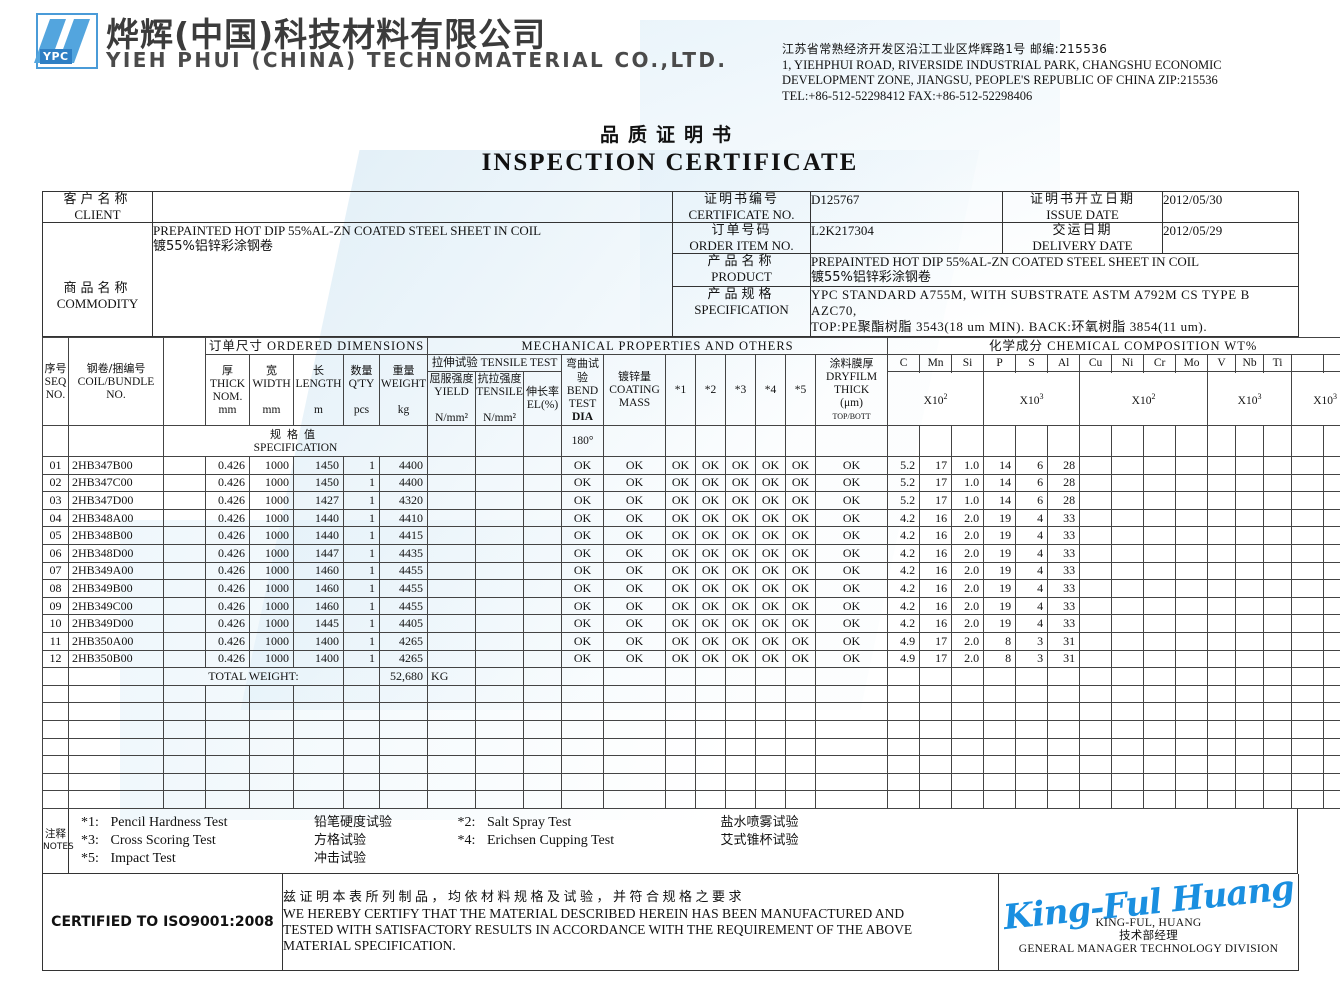 Image resolution: width=1340 pixels, height=992 pixels. I want to click on col-element-Mn: Mn, so click(936, 363).